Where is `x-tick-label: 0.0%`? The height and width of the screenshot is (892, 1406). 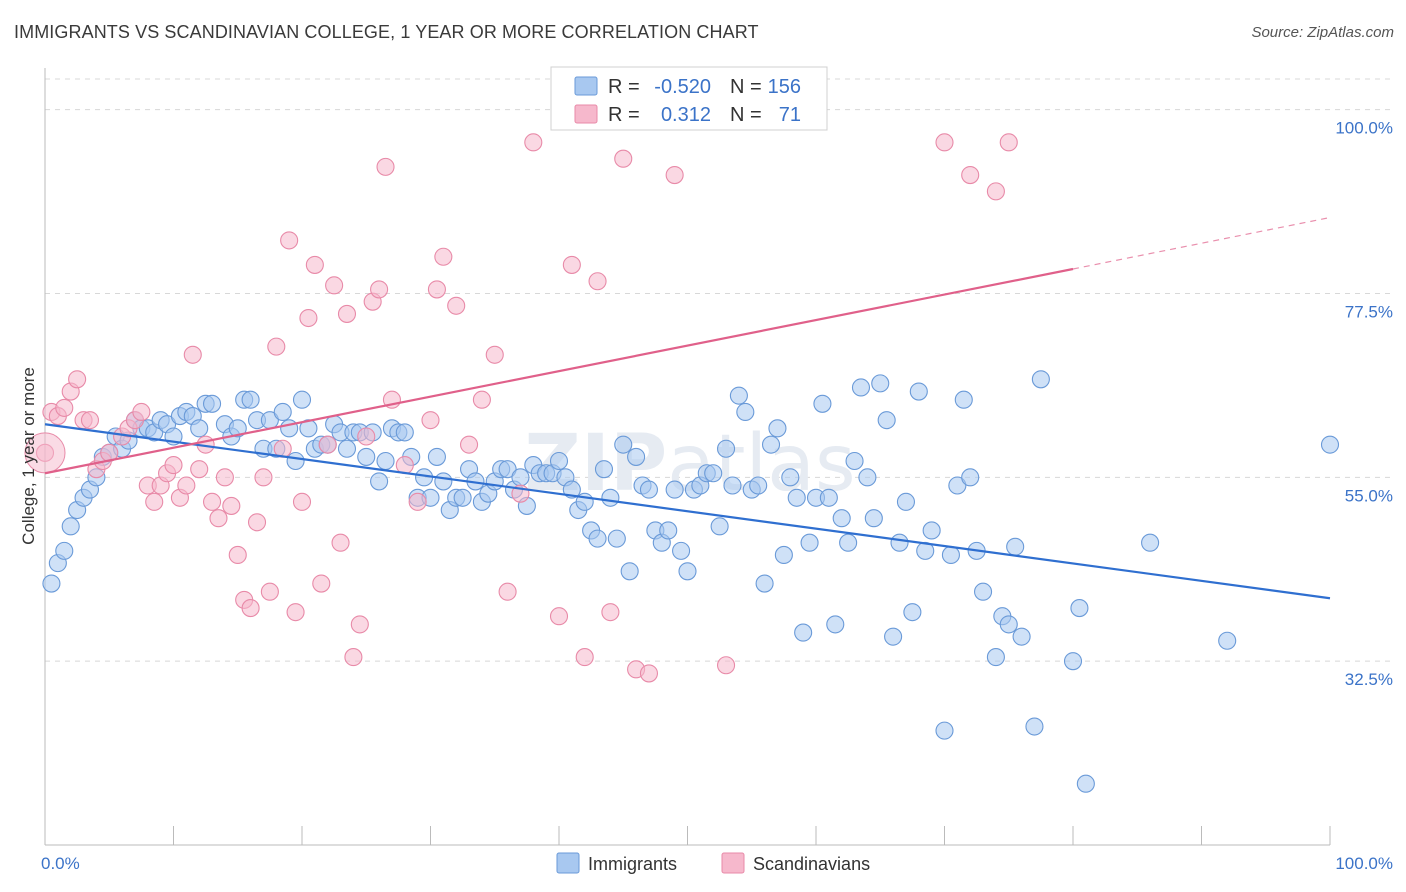 x-tick-label: 0.0% is located at coordinates (60, 863).